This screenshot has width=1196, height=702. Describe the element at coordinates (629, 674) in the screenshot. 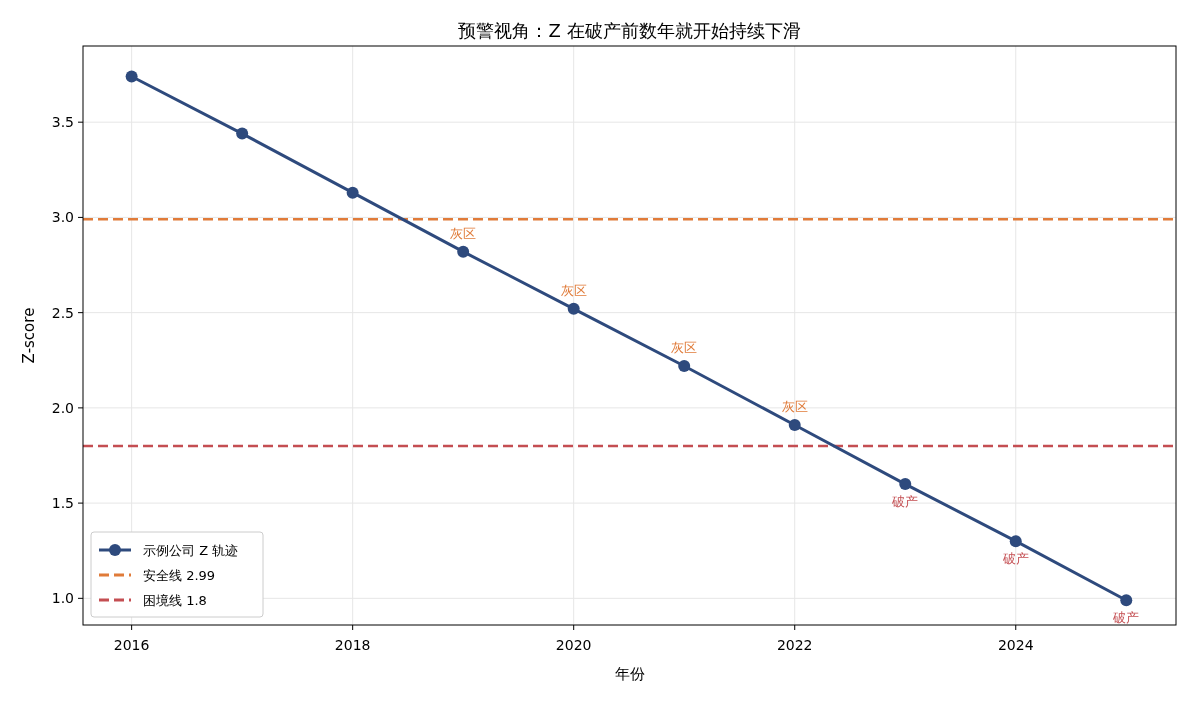

I see `x-axis-title: 年份` at that location.